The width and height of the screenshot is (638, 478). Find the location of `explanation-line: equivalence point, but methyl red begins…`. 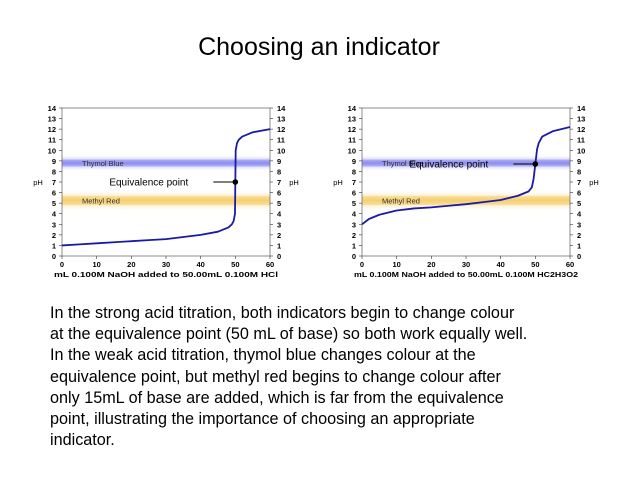

explanation-line: equivalence point, but methyl red begins… is located at coordinates (275, 376).